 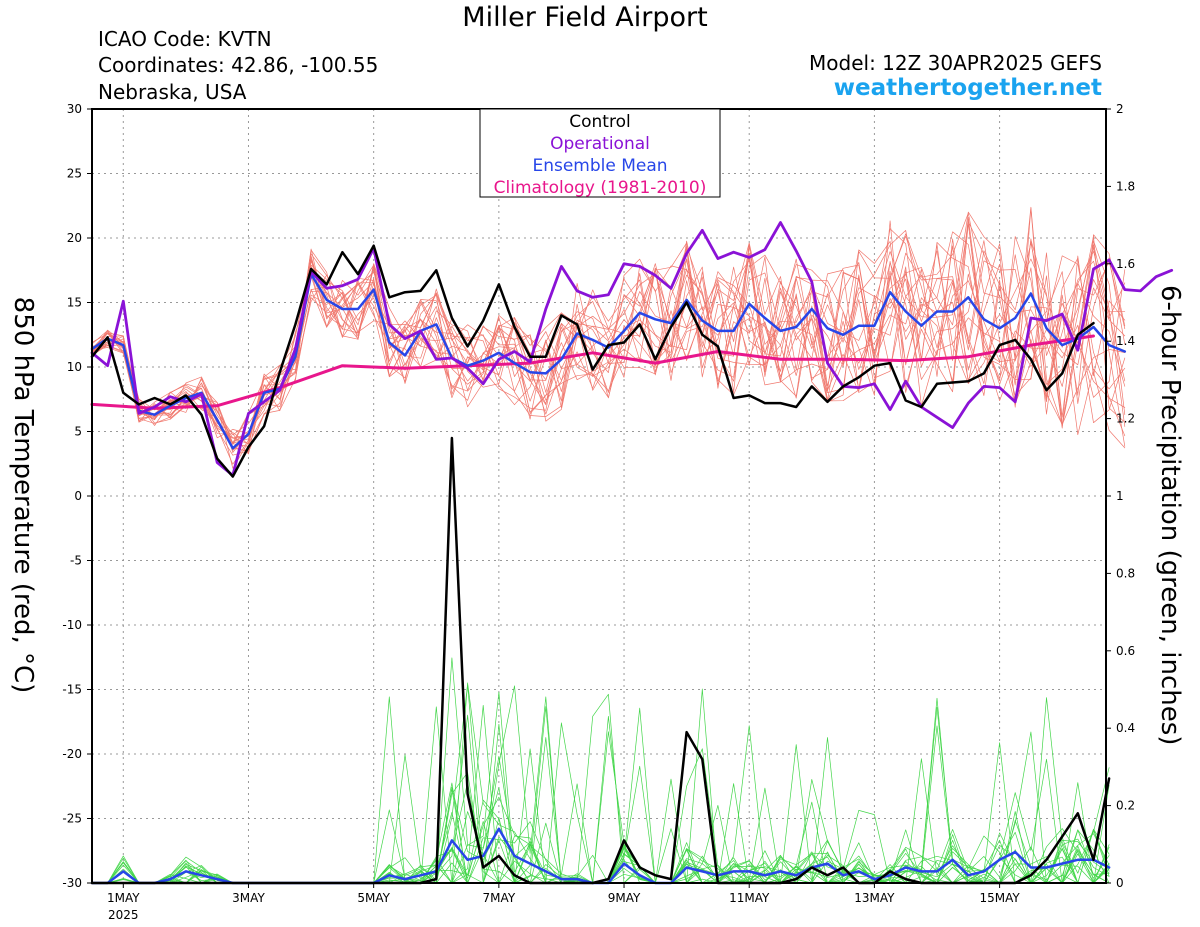 What do you see at coordinates (74, 367) in the screenshot?
I see `y-tick-label: 10` at bounding box center [74, 367].